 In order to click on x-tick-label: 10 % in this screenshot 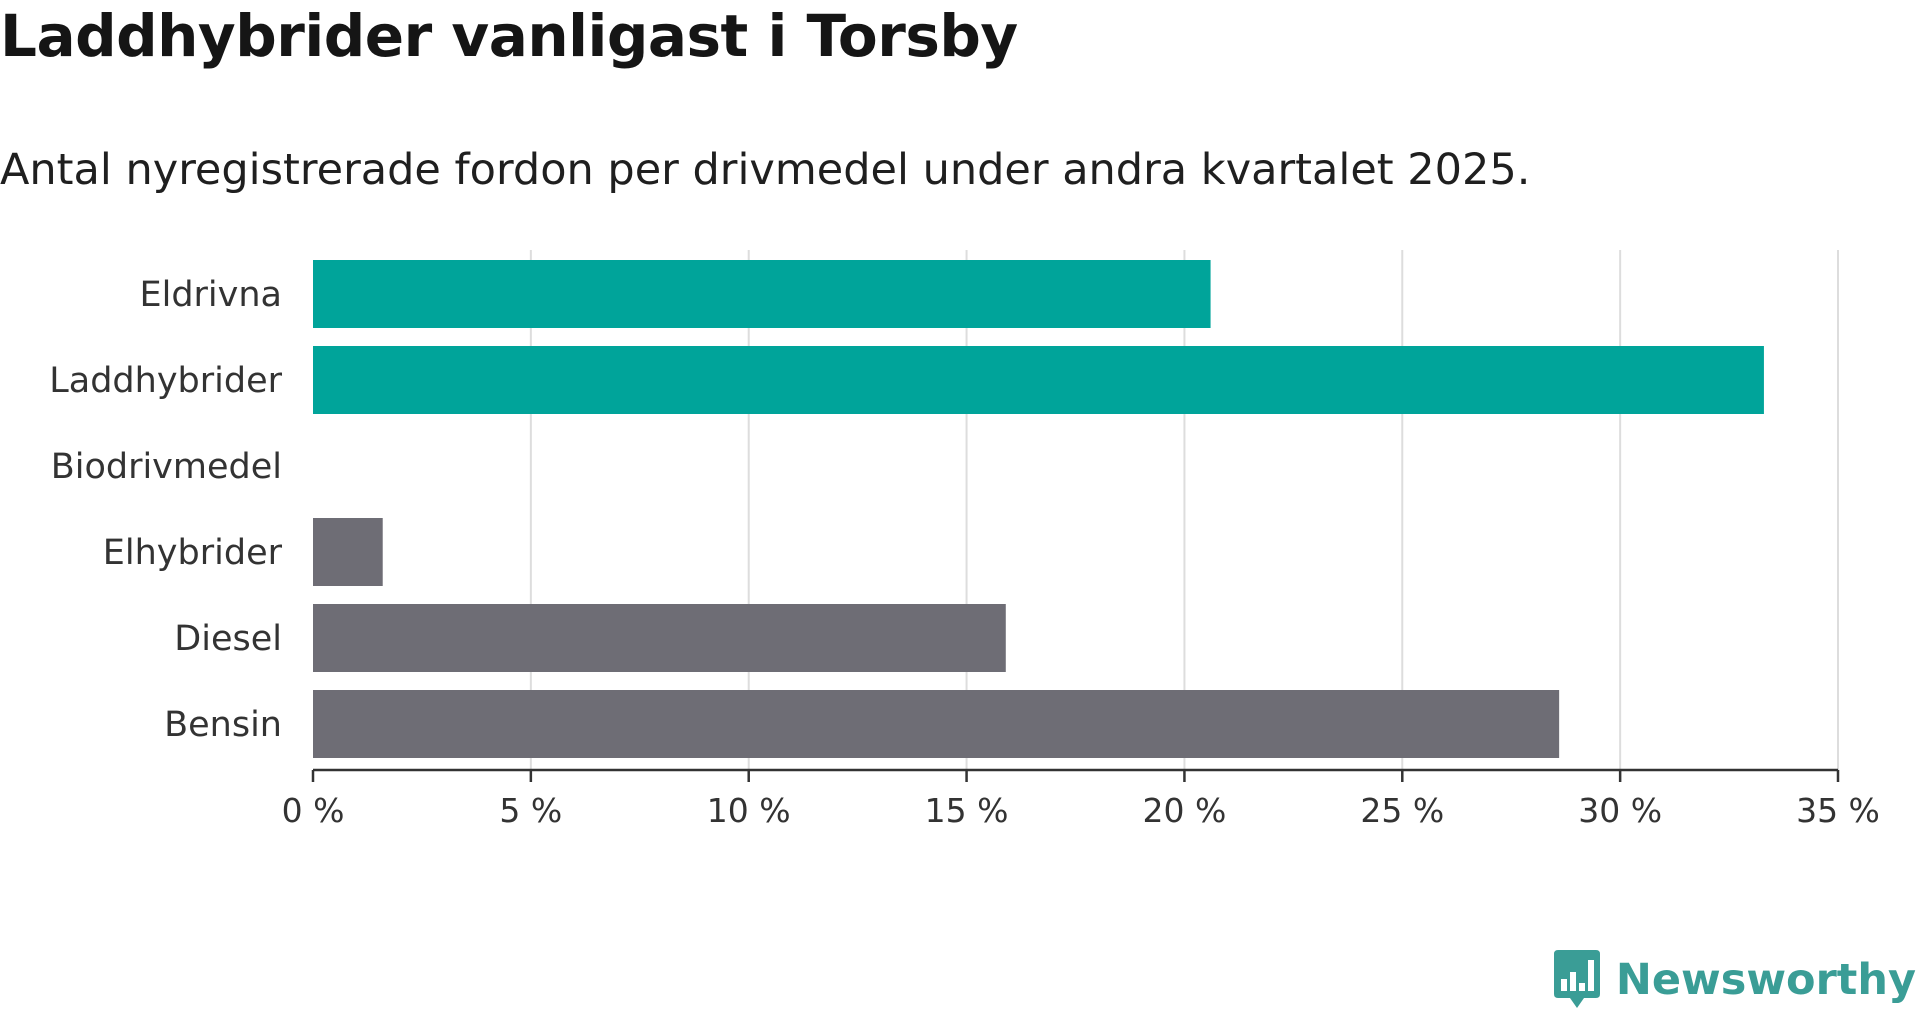, I will do `click(749, 810)`.